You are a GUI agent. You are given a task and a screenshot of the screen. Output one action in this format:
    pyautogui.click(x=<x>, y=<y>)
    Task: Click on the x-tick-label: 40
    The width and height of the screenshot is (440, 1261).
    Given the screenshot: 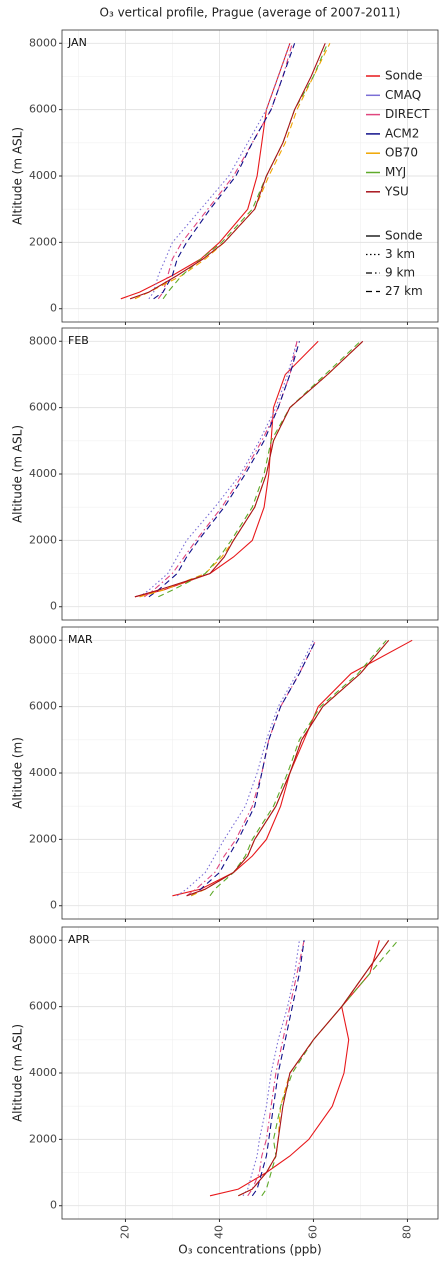 What is the action you would take?
    pyautogui.click(x=218, y=1232)
    